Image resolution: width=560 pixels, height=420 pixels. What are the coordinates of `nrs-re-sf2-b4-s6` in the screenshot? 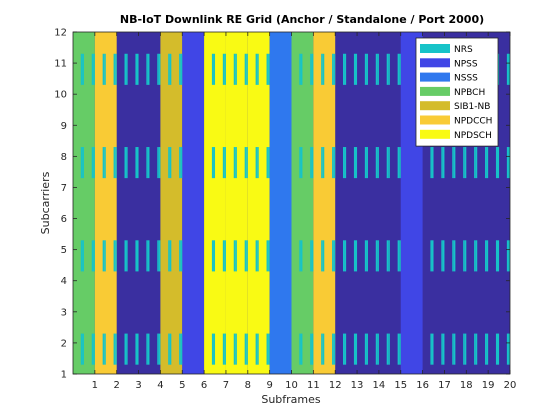 It's located at (105, 69).